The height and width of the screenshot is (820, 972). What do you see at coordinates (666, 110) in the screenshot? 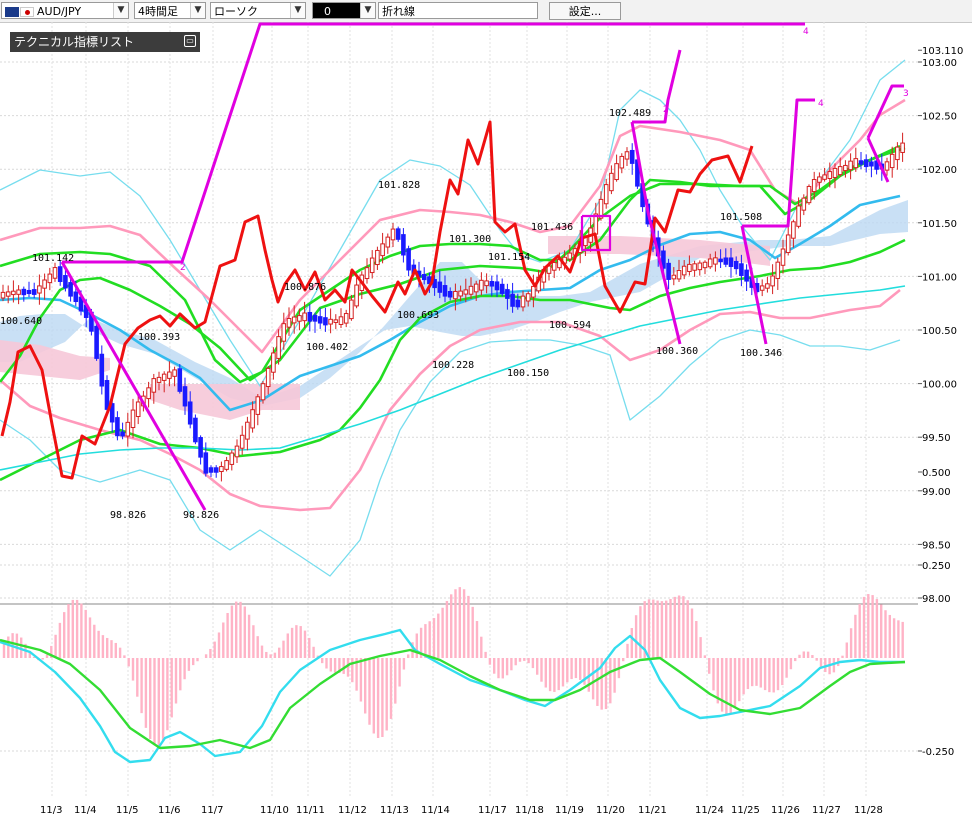
I see `zigzag-label: 2` at bounding box center [666, 110].